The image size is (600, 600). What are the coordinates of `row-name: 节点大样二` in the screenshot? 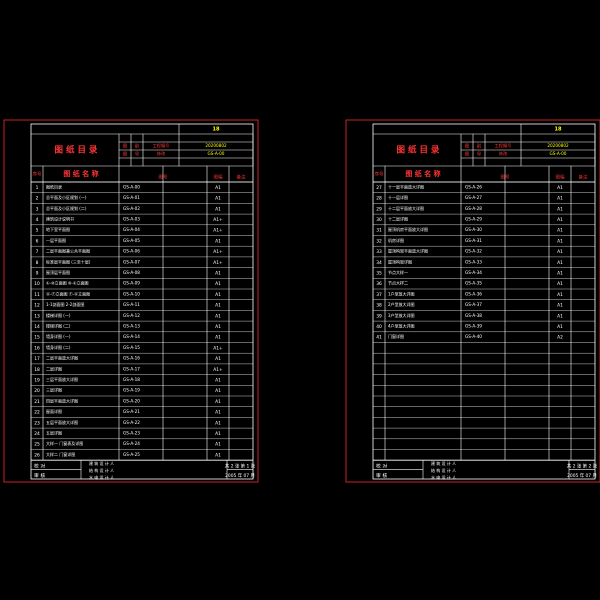 It's located at (398, 283).